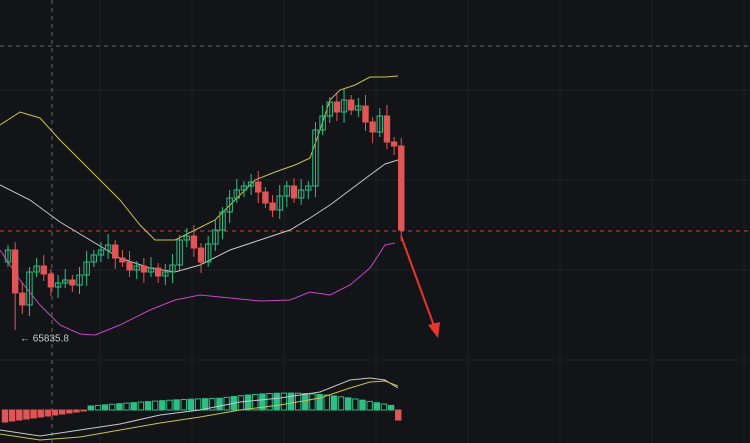 The width and height of the screenshot is (750, 443). I want to click on macd, so click(201, 409).